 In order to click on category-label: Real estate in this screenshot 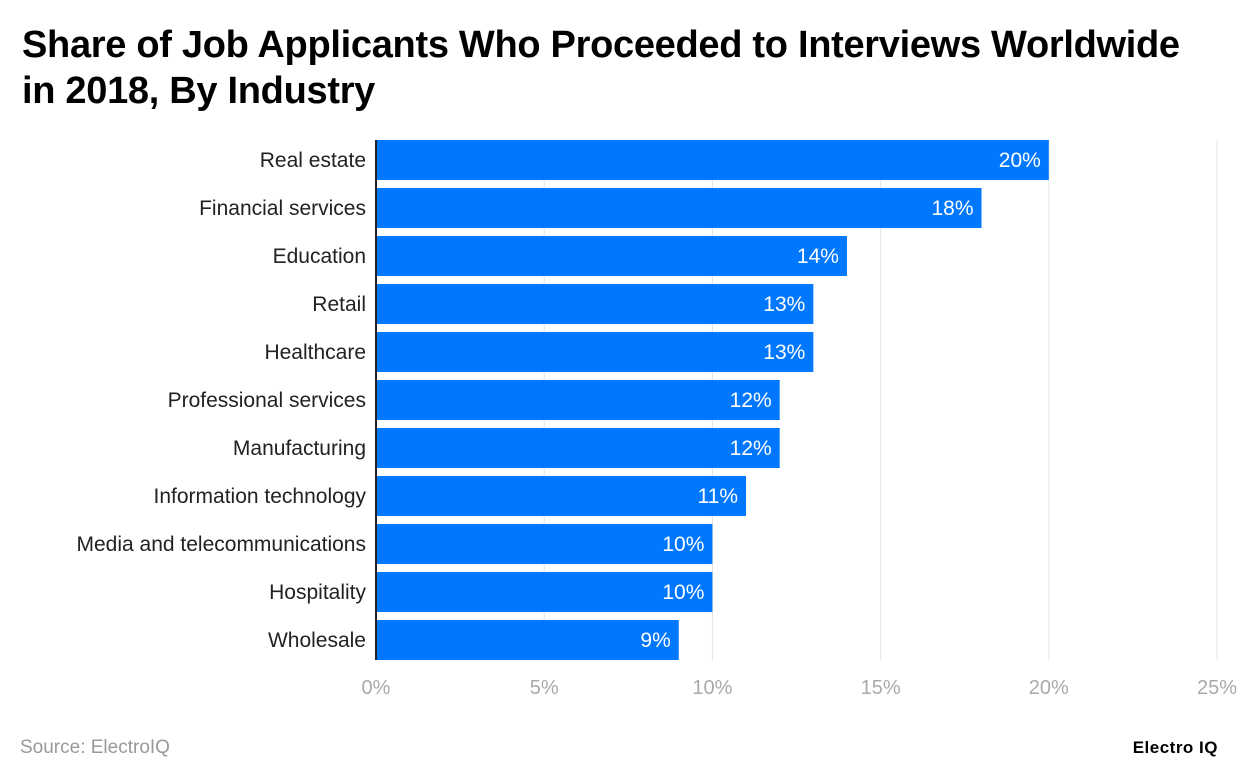, I will do `click(313, 160)`.